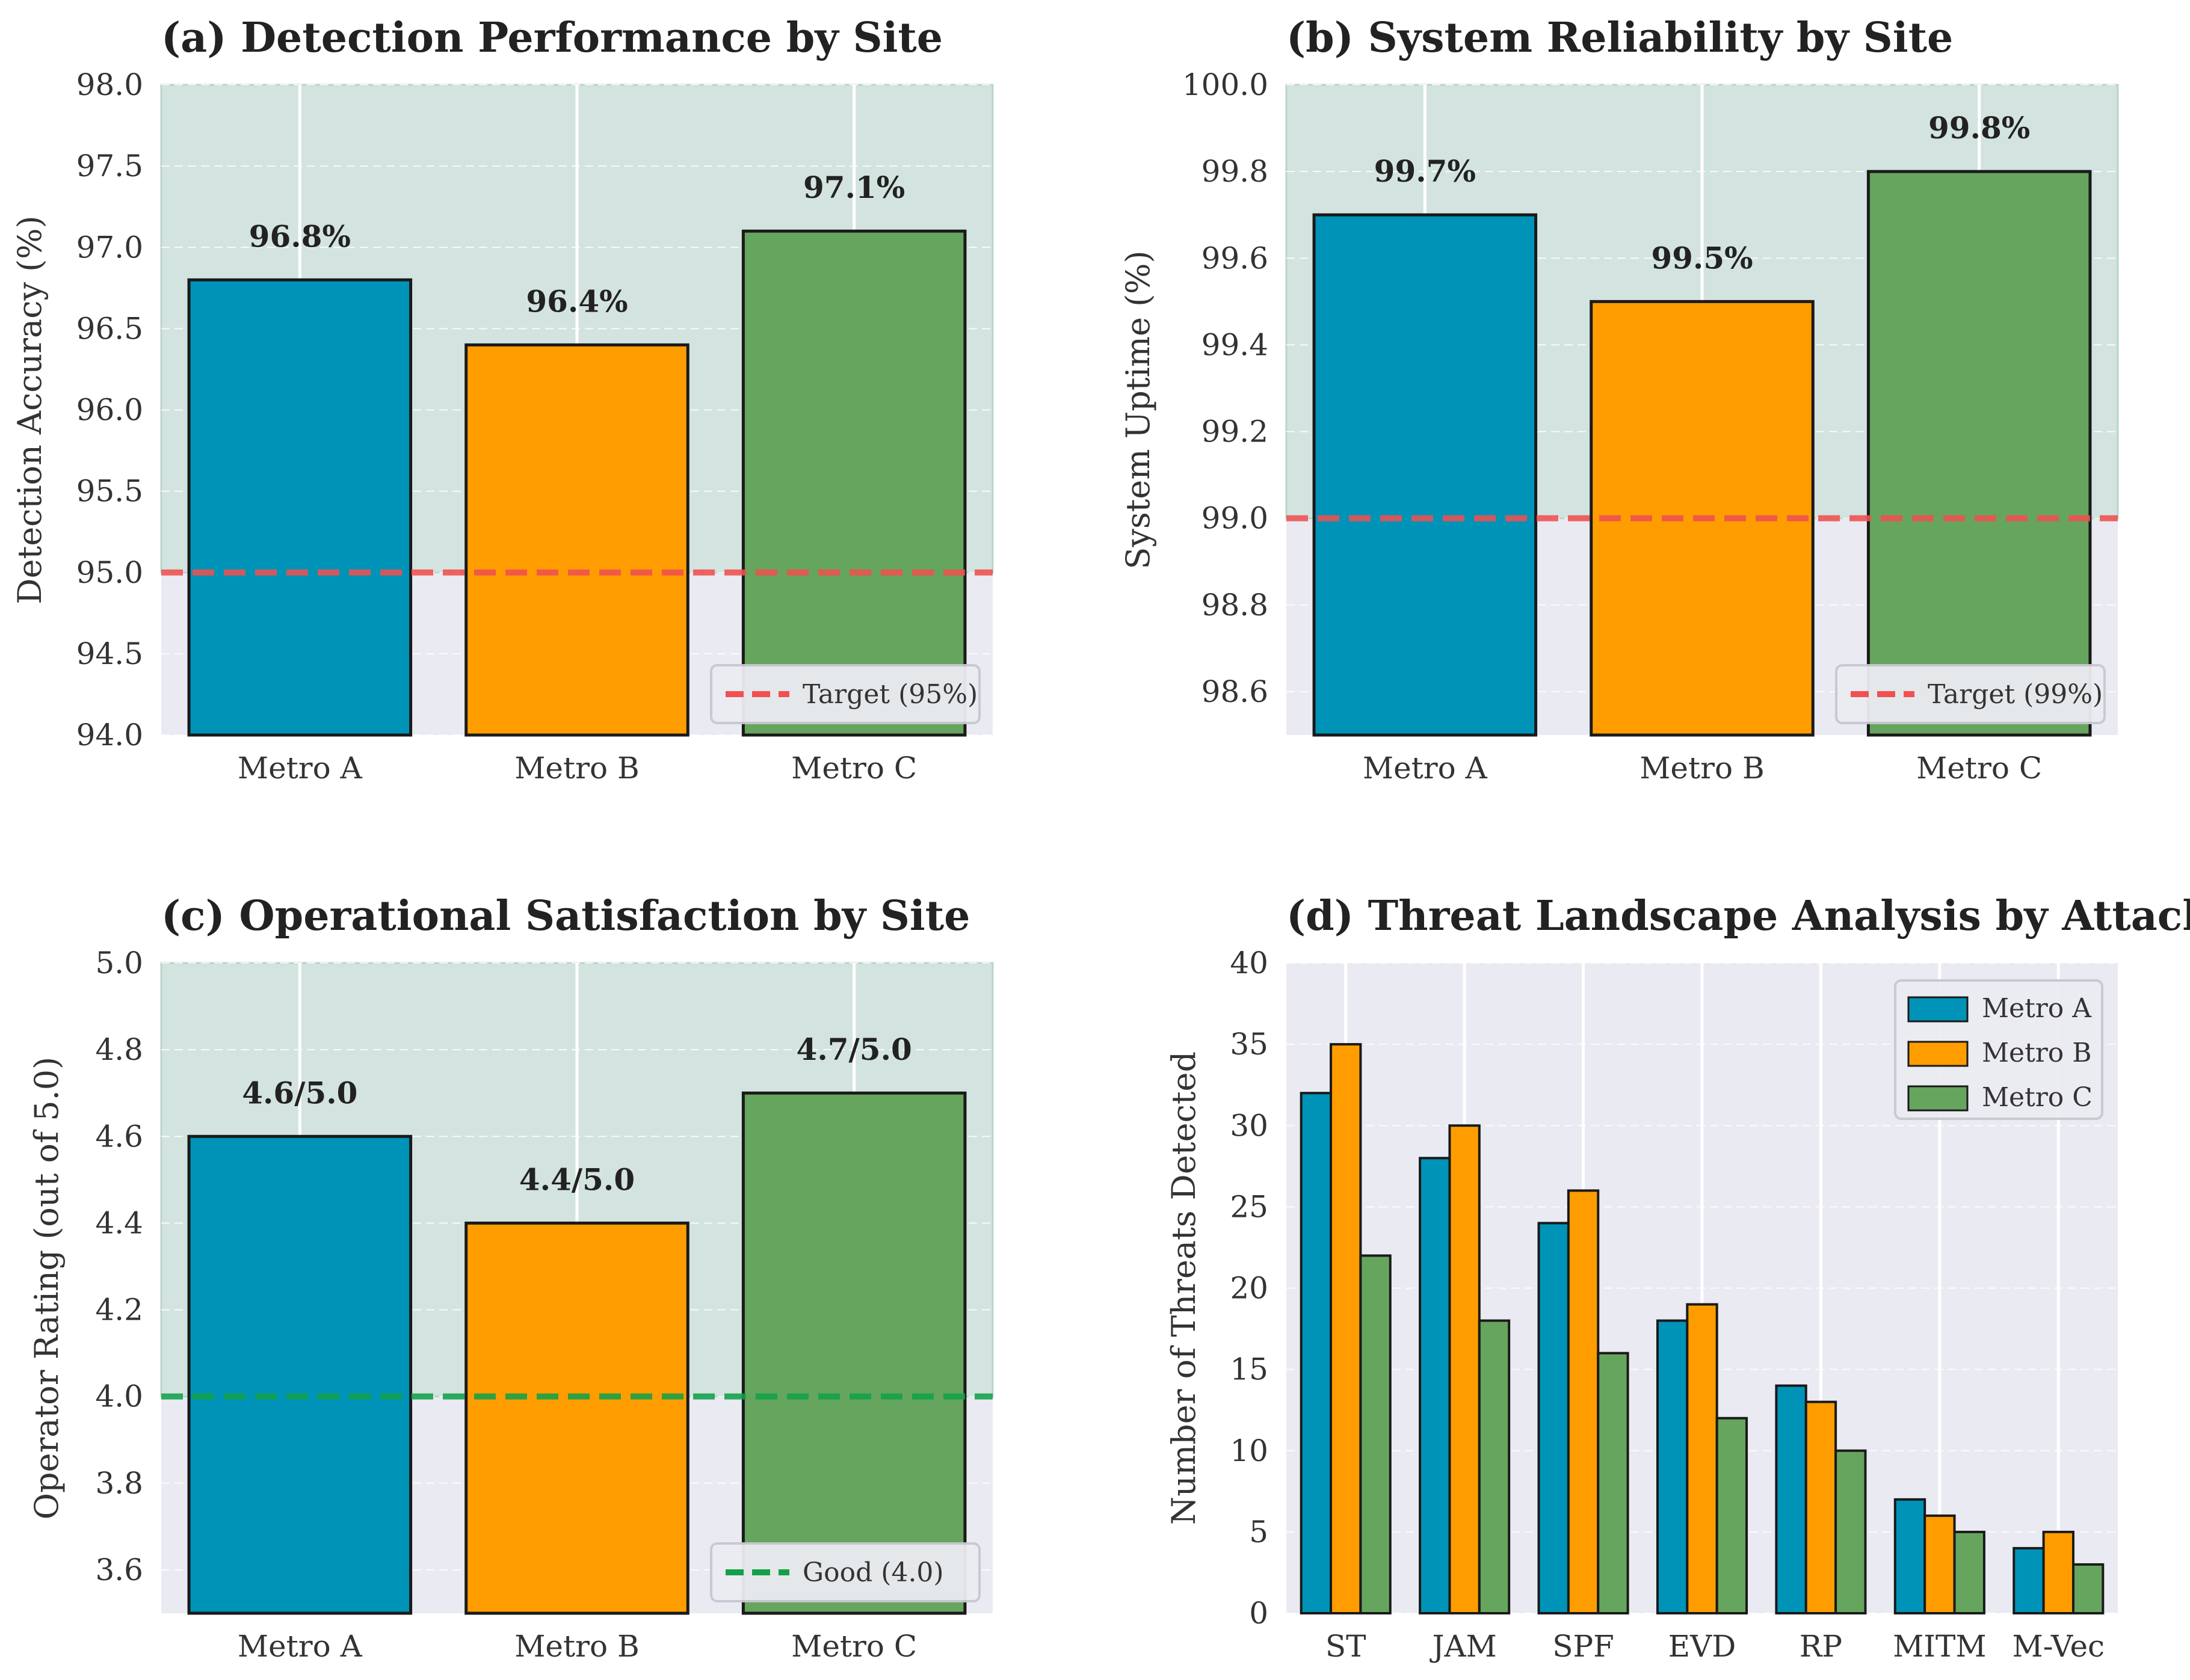  Describe the element at coordinates (119, 1222) in the screenshot. I see `y-tick-label: 4.4` at that location.